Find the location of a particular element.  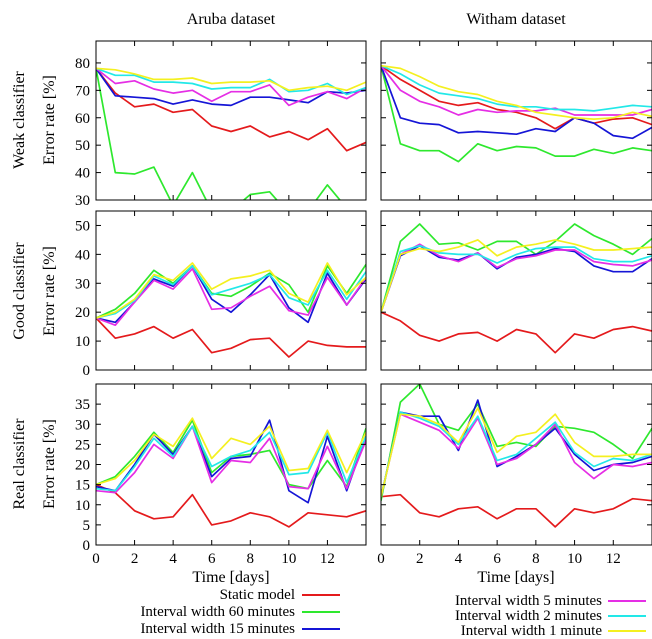

y-tick-label: 35 is located at coordinates (82, 405).